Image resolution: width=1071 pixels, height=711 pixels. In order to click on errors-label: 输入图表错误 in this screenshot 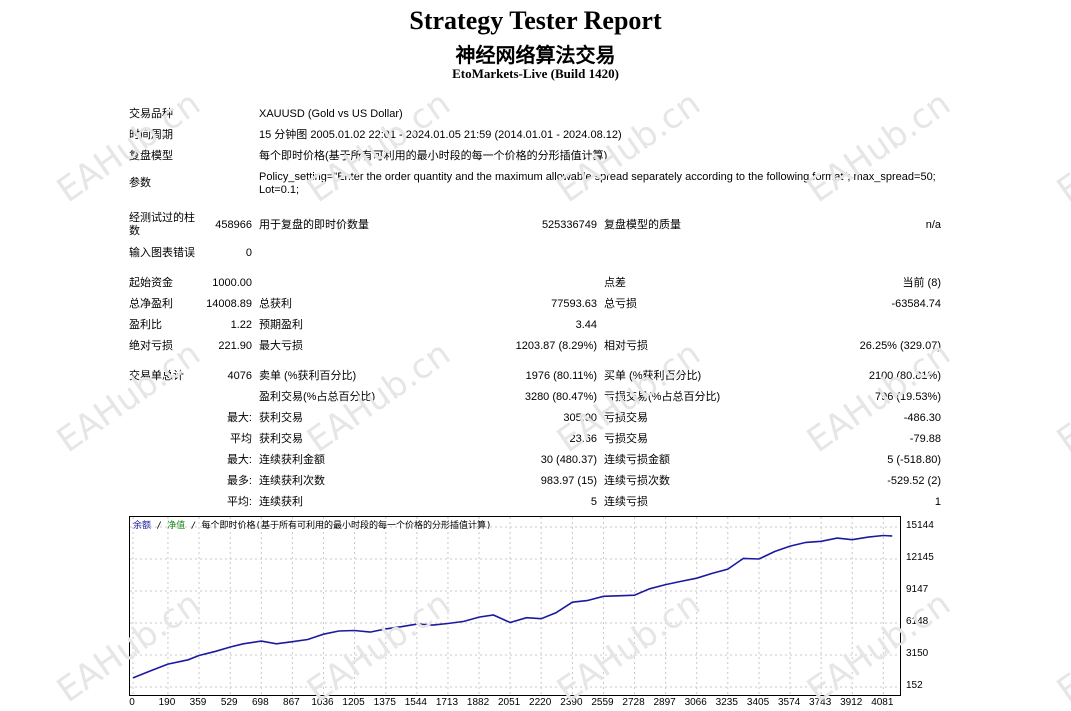, I will do `click(162, 253)`.